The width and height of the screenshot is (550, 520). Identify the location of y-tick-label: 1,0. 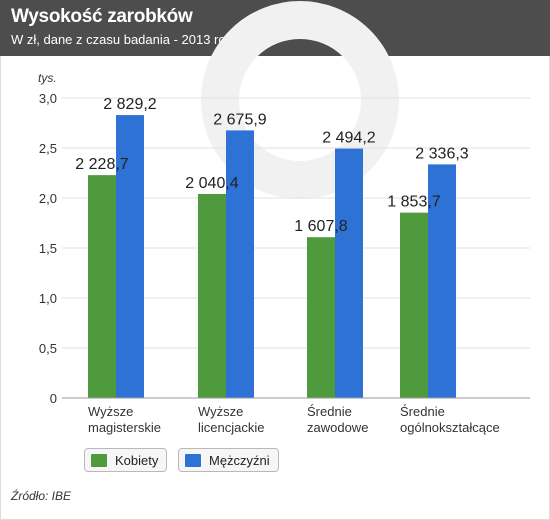
(48, 298).